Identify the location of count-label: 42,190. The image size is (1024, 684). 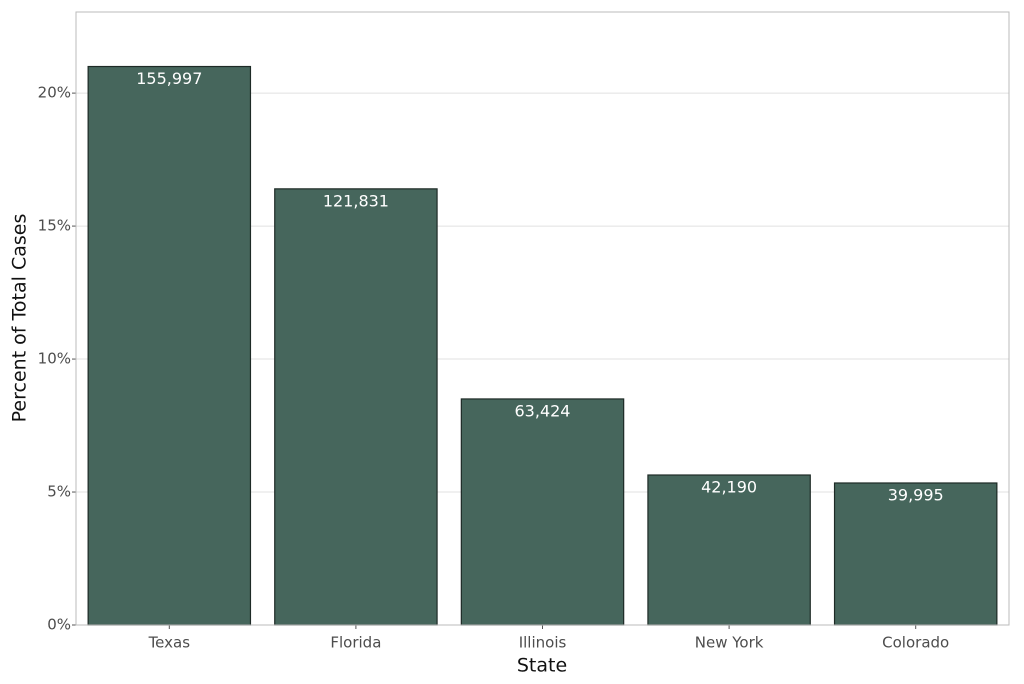
(729, 487).